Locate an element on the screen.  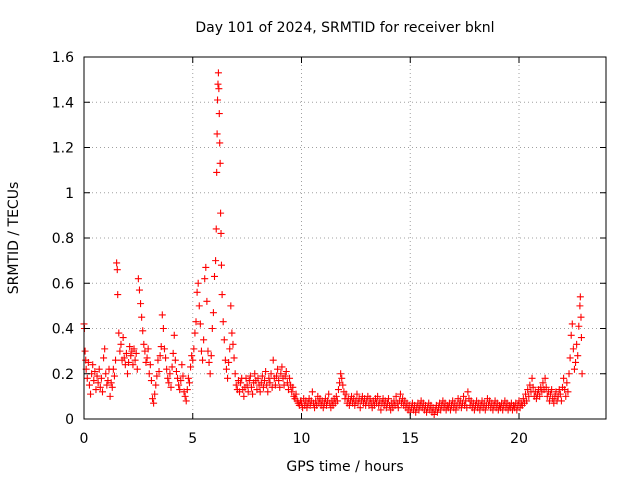
x-tick-label: 15 is located at coordinates (410, 439).